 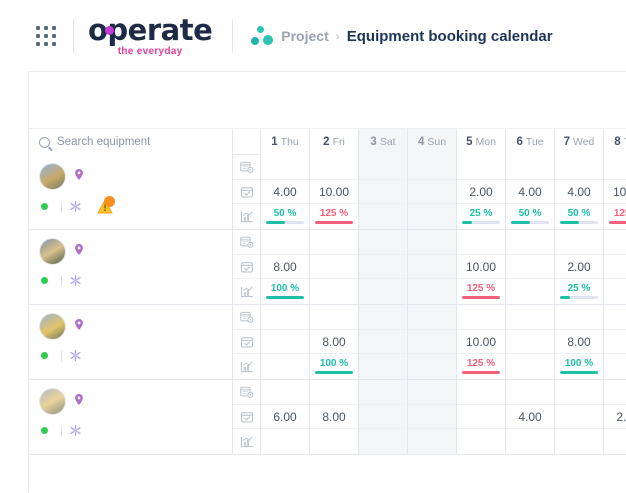 I want to click on booked-hours-cell: 10.00, so click(x=334, y=192).